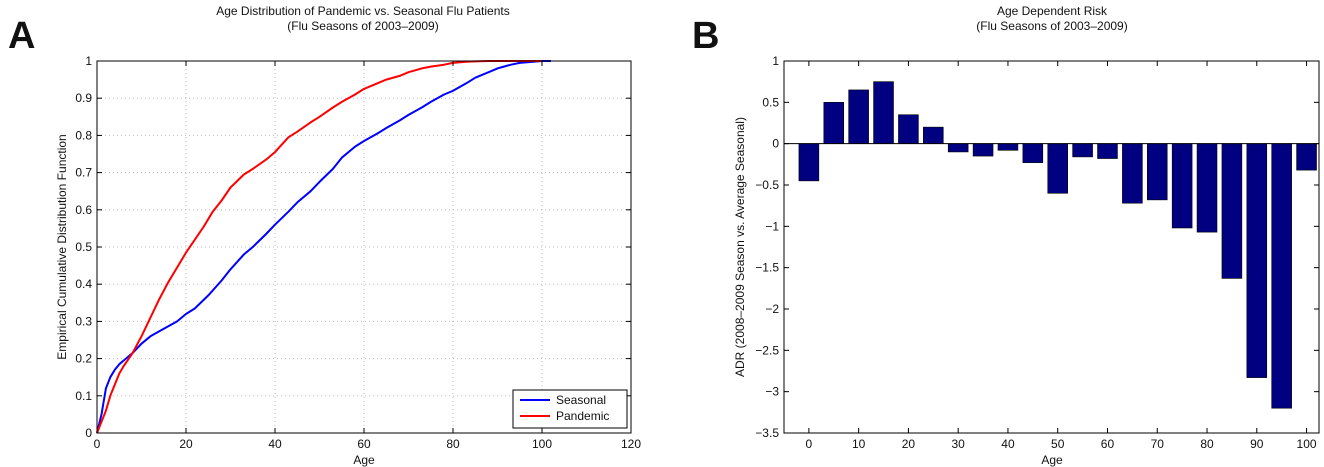  Describe the element at coordinates (364, 444) in the screenshot. I see `a-x-tick-label: 60` at that location.